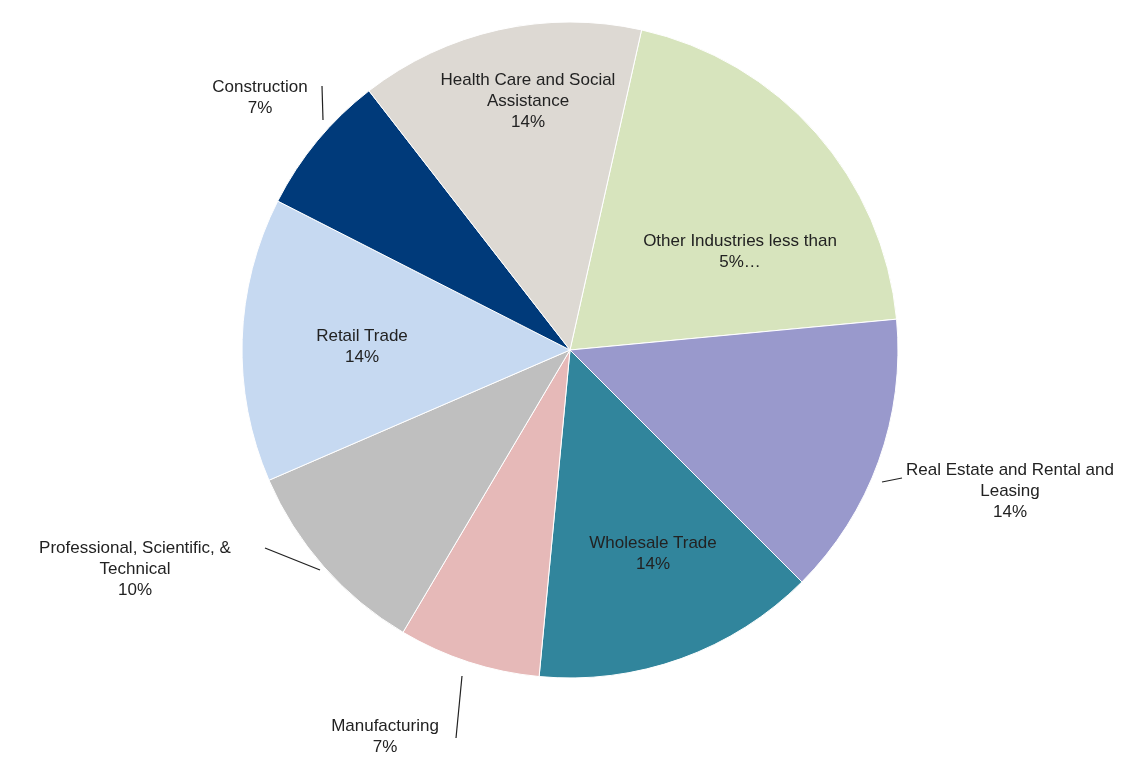 The image size is (1130, 766). What do you see at coordinates (385, 725) in the screenshot?
I see `slice-label: Manufacturing` at bounding box center [385, 725].